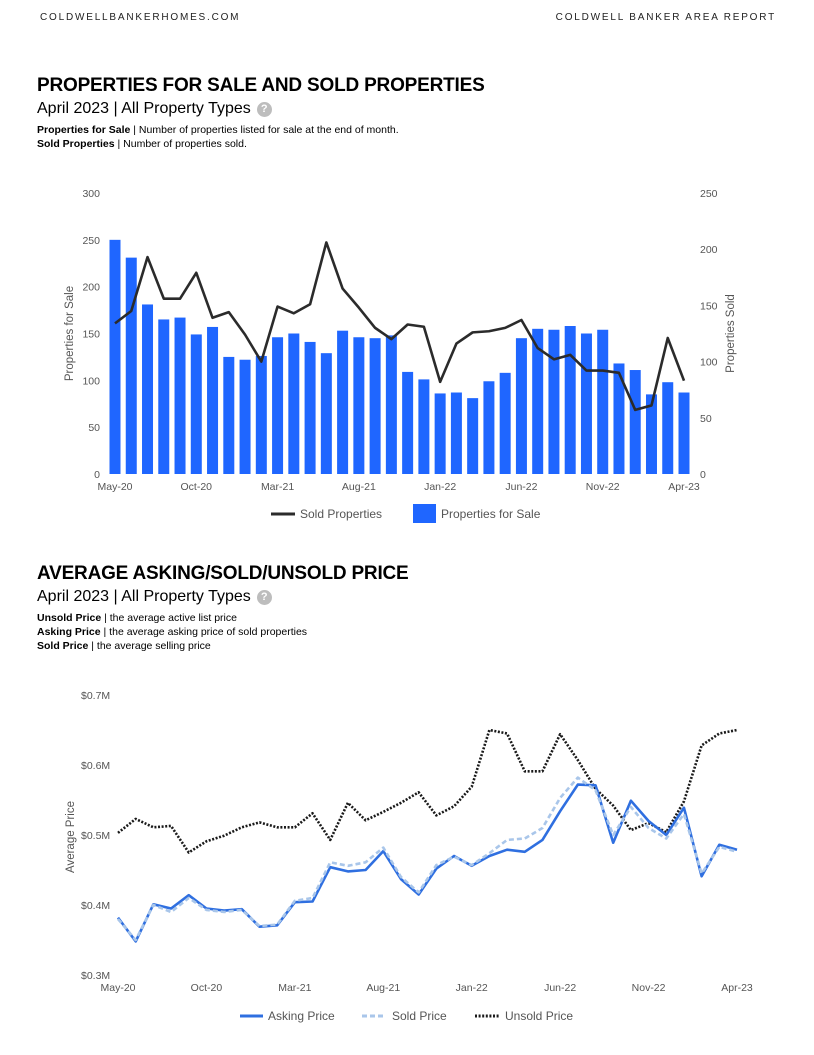 Image resolution: width=814 pixels, height=1055 pixels. What do you see at coordinates (180, 144) in the screenshot?
I see `desc-text: | Number of properties sold.` at bounding box center [180, 144].